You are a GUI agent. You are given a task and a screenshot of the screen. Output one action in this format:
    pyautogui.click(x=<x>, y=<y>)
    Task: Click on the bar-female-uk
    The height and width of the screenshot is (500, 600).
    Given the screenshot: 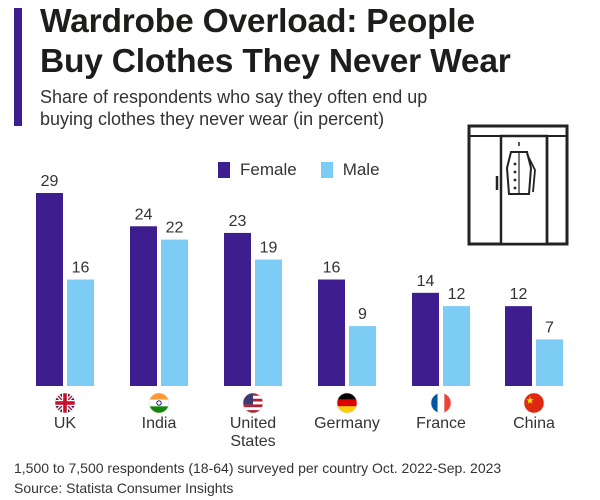 What is the action you would take?
    pyautogui.click(x=49, y=289)
    